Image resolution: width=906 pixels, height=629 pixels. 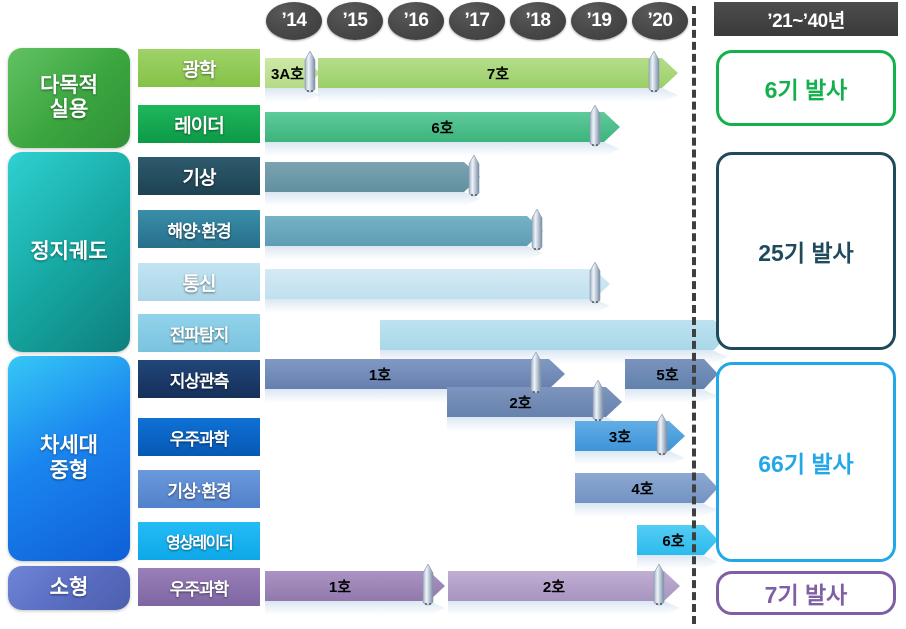 I want to click on row-label-ocean-environment: 해양·환경, so click(x=199, y=229).